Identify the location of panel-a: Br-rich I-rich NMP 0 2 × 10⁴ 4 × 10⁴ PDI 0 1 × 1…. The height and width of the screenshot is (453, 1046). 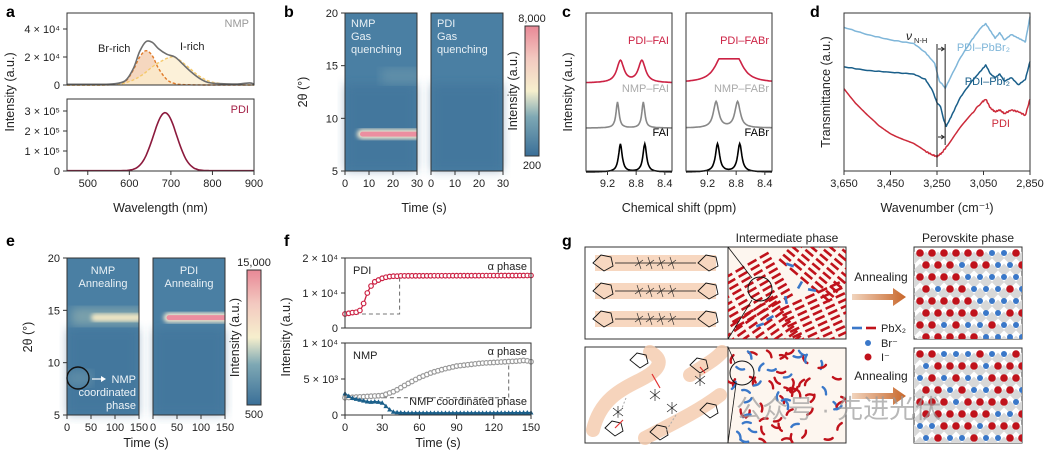
(133, 113).